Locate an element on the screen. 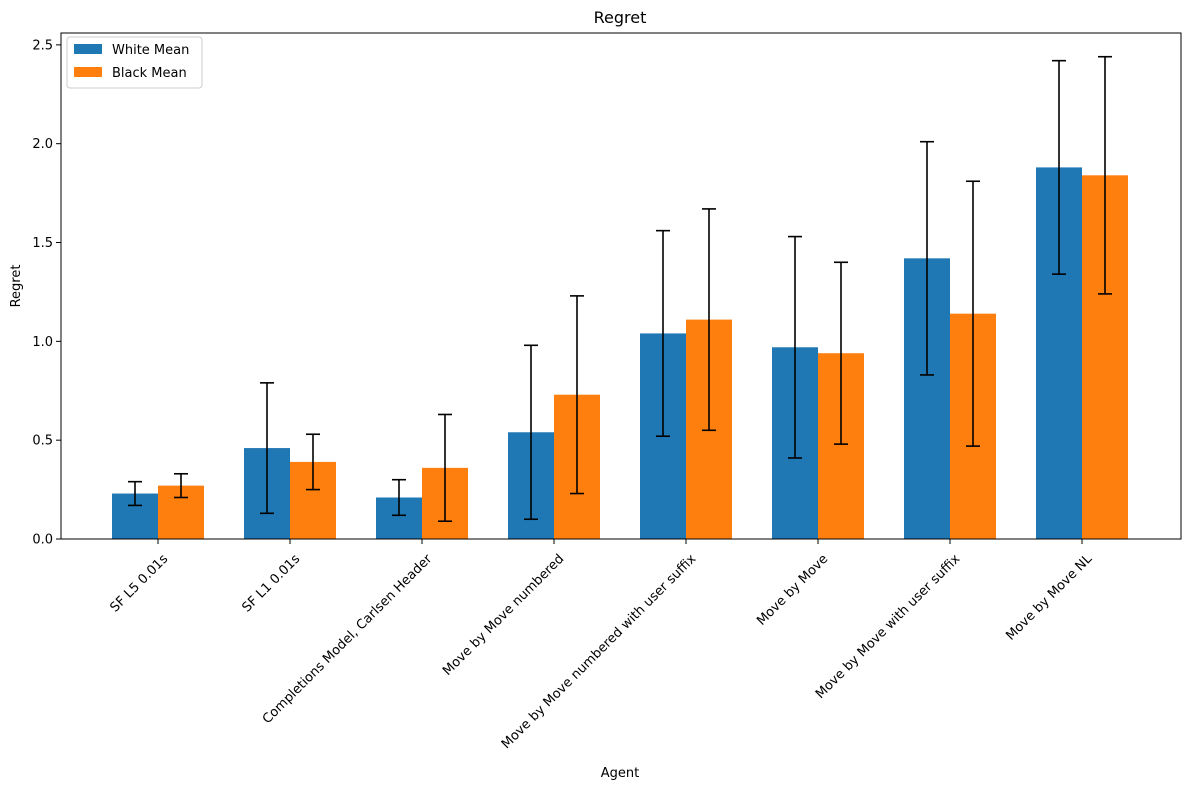 The width and height of the screenshot is (1189, 790). x-tick-label-1: SF L1 0.01s is located at coordinates (271, 584).